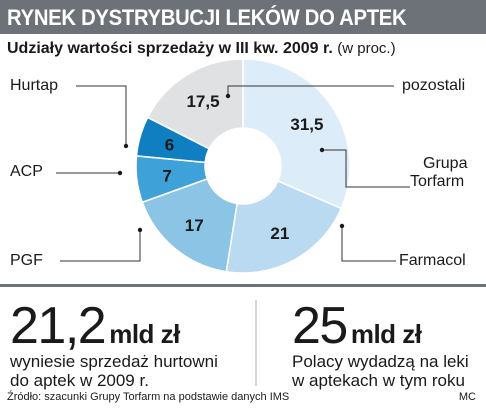 The image size is (486, 413). I want to click on label-pgf: PGF, so click(26, 260).